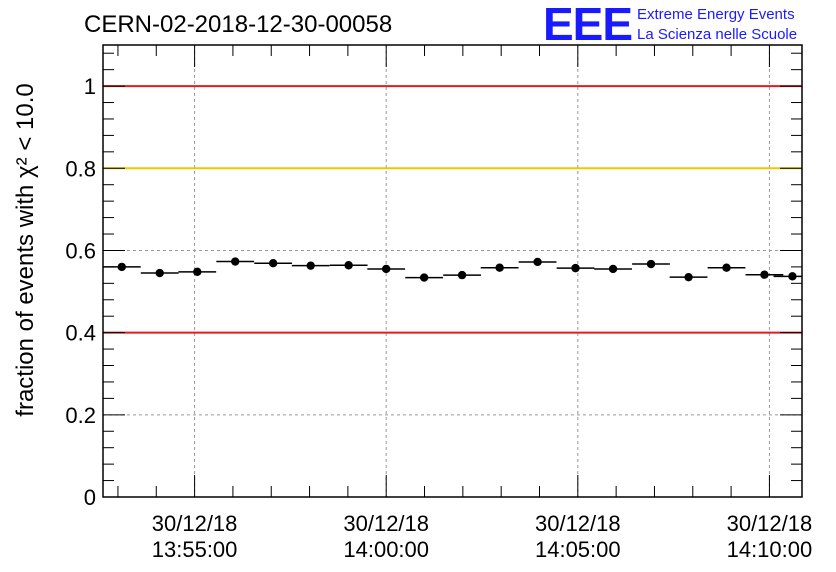  What do you see at coordinates (238, 24) in the screenshot?
I see `chart-title: CERN-02-2018-12-30-00058` at bounding box center [238, 24].